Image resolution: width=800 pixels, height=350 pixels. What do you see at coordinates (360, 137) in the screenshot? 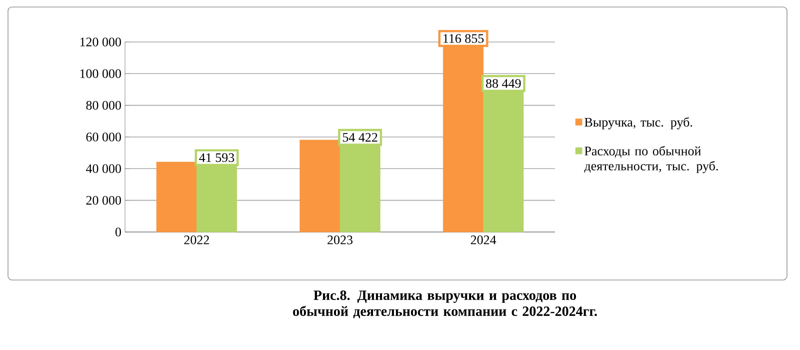
I see `data-label: 54 422` at bounding box center [360, 137].